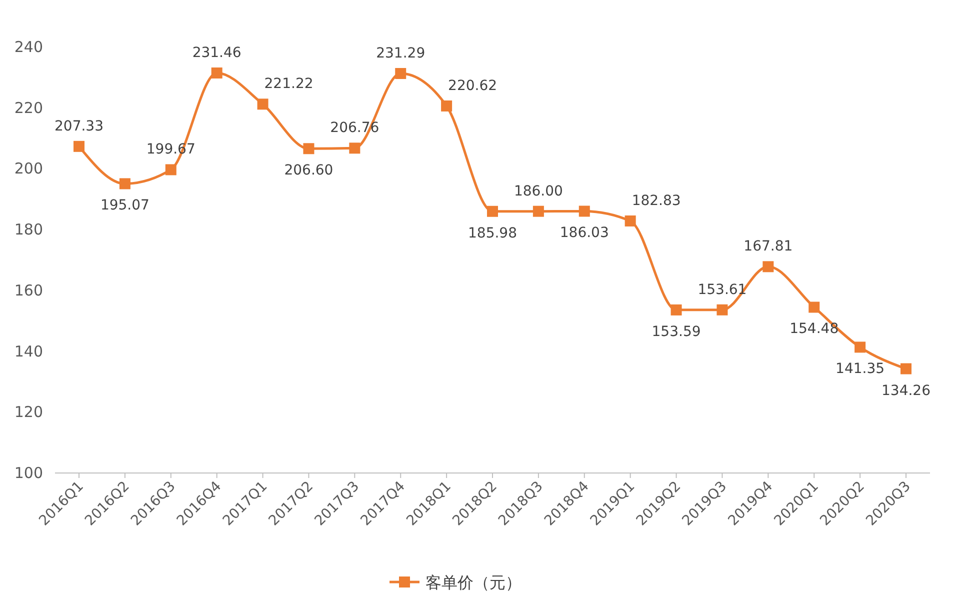 This screenshot has height=614, width=955. Describe the element at coordinates (656, 200) in the screenshot. I see `data-label: 182.83` at that location.